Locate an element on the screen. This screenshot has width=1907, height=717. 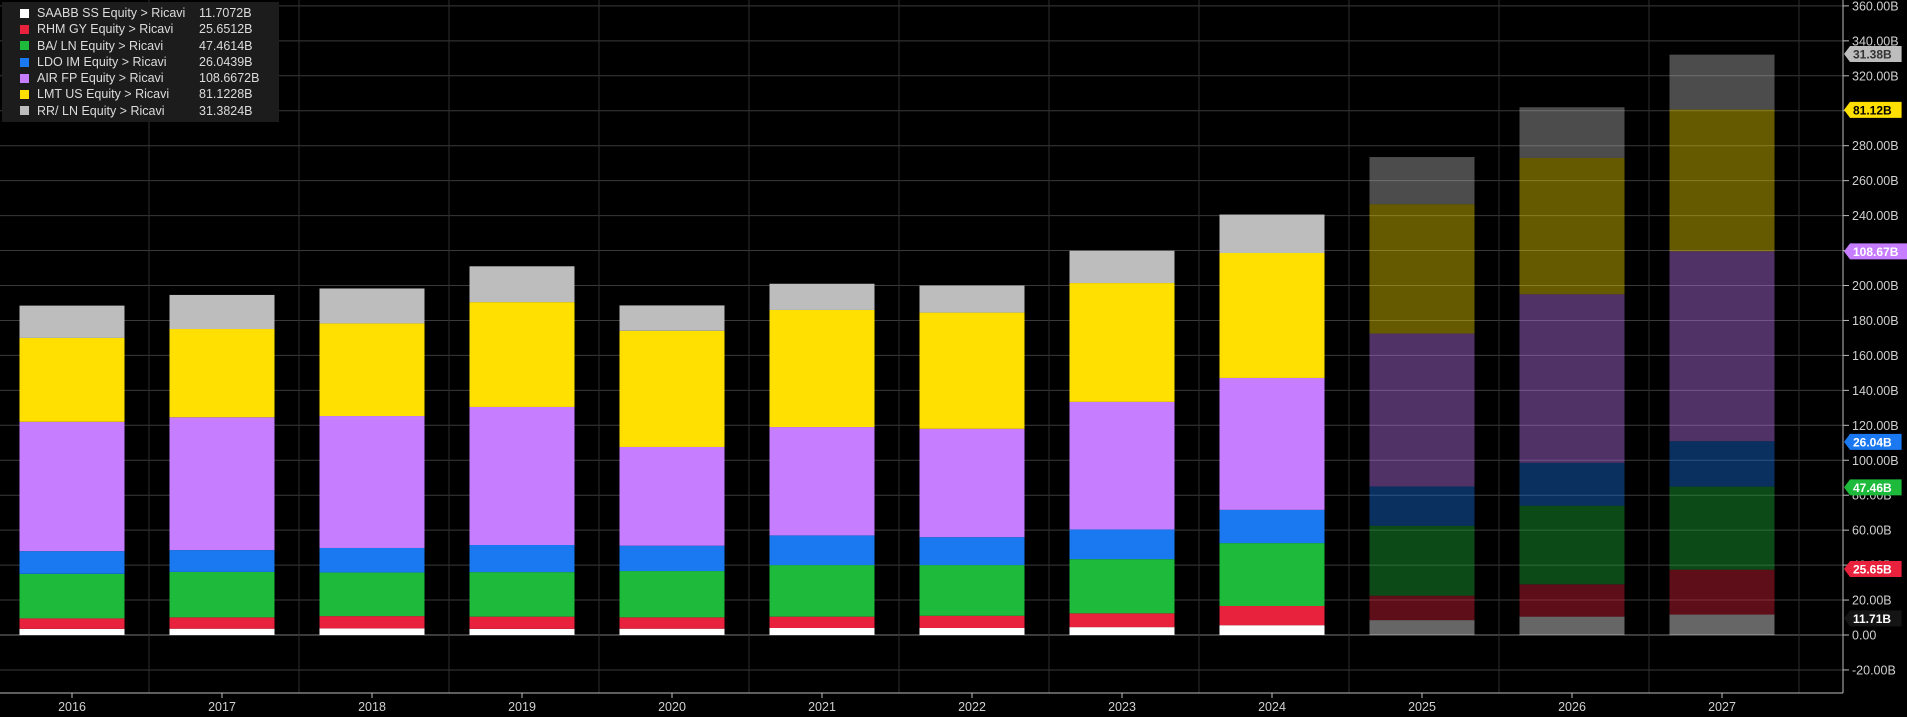
legend-value: 81.1228B is located at coordinates (226, 94).